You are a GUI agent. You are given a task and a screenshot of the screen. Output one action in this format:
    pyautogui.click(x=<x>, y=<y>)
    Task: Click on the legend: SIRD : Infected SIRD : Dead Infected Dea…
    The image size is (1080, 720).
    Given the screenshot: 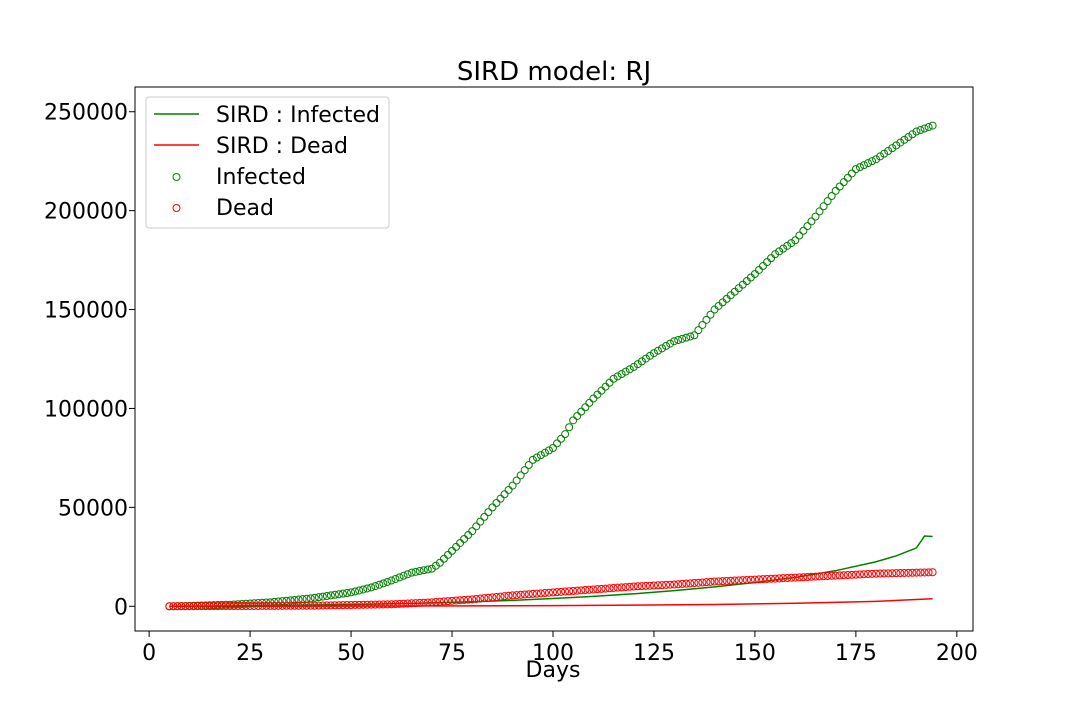 What is the action you would take?
    pyautogui.click(x=267, y=162)
    